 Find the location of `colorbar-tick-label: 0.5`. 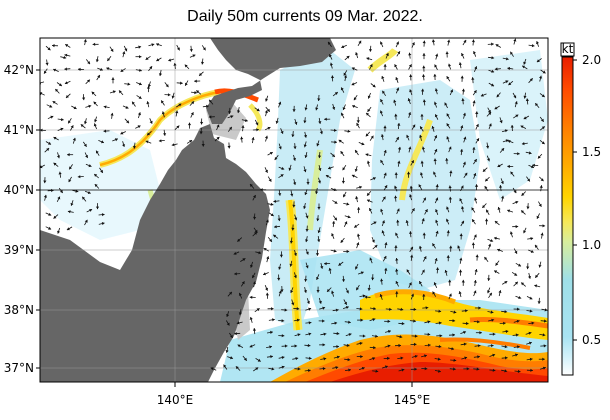

colorbar-tick-label: 0.5 is located at coordinates (591, 340).